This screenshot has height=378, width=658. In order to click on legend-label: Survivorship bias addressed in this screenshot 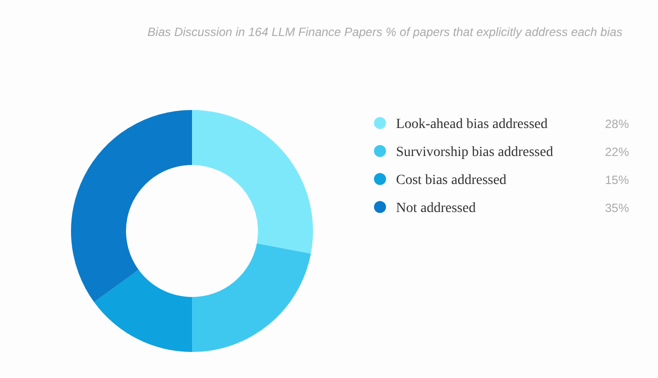, I will do `click(475, 152)`.